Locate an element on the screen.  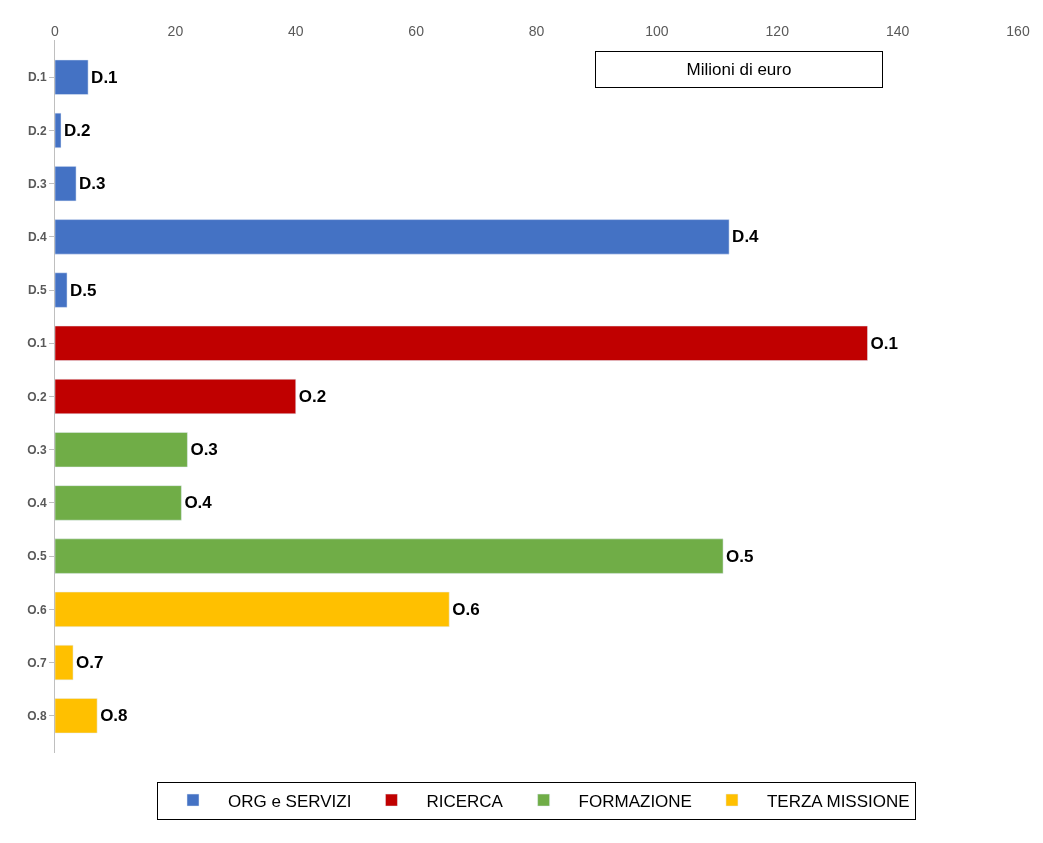
x-tick-label: 0 is located at coordinates (55, 31).